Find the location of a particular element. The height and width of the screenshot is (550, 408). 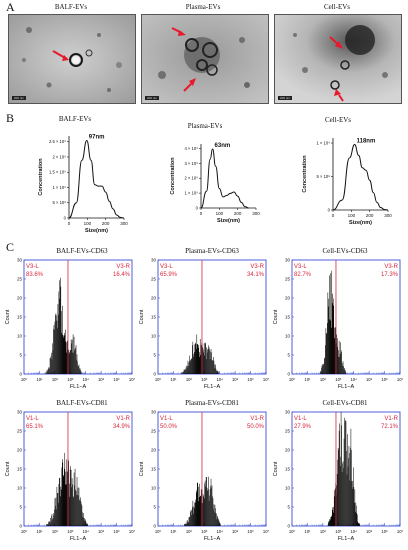

tem-micrograph-balf: 200 nm is located at coordinates (72, 59).